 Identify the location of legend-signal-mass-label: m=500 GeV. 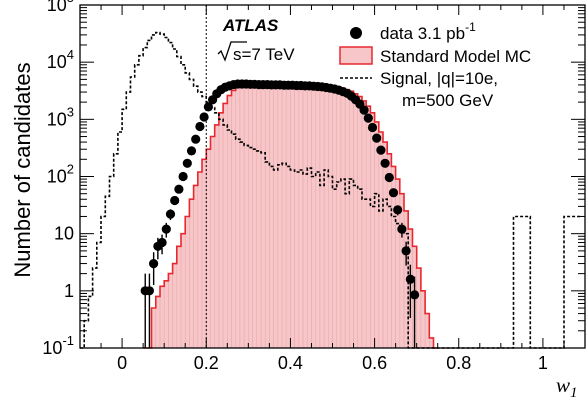
(448, 100).